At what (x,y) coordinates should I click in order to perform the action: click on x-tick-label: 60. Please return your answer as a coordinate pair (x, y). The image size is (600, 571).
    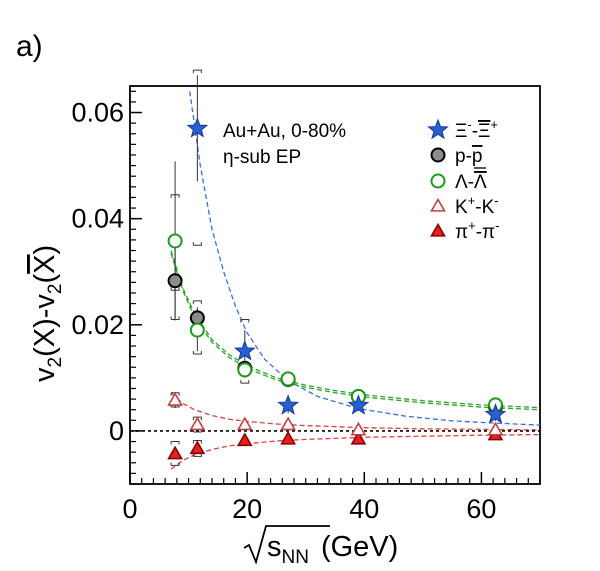
    Looking at the image, I should click on (481, 509).